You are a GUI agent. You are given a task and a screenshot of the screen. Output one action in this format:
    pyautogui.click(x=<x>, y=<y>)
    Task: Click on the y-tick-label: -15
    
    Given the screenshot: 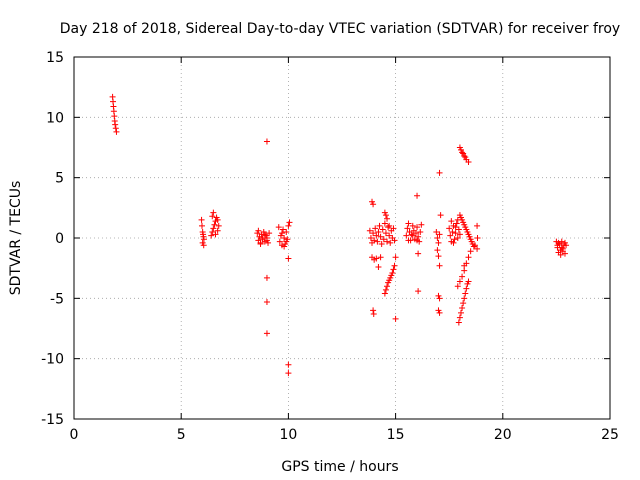 What is the action you would take?
    pyautogui.click(x=52, y=420)
    